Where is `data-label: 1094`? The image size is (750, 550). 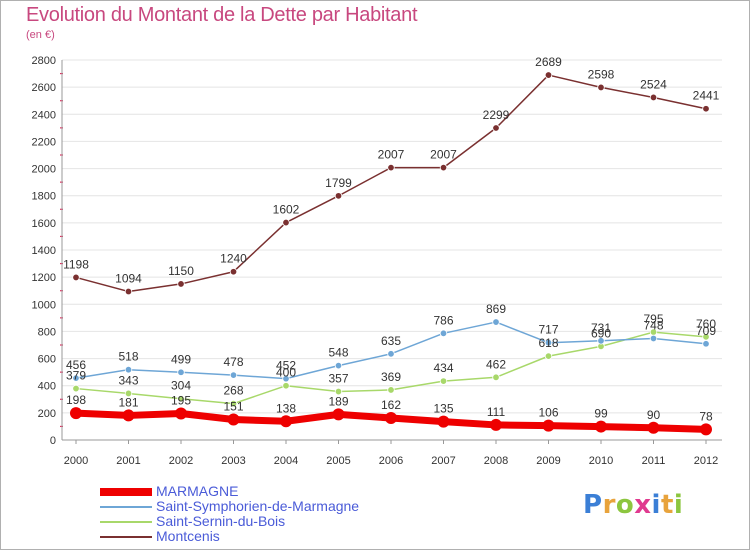 data-label: 1094 is located at coordinates (128, 279).